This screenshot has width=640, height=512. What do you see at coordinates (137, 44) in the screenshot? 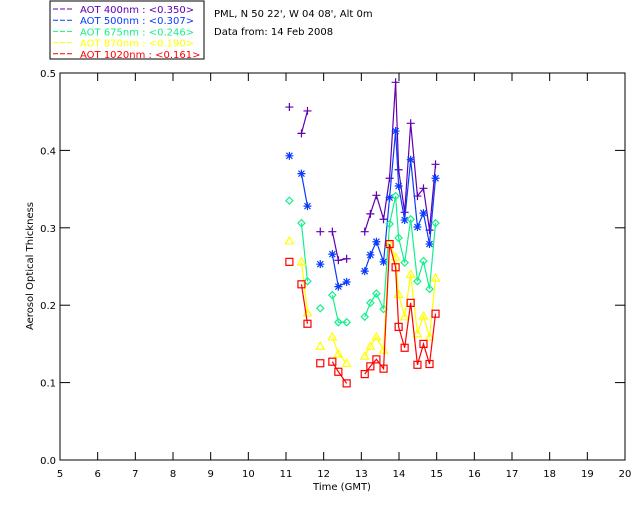
I see `legend-entry: AOT 870nm : <0.190>` at bounding box center [137, 44].